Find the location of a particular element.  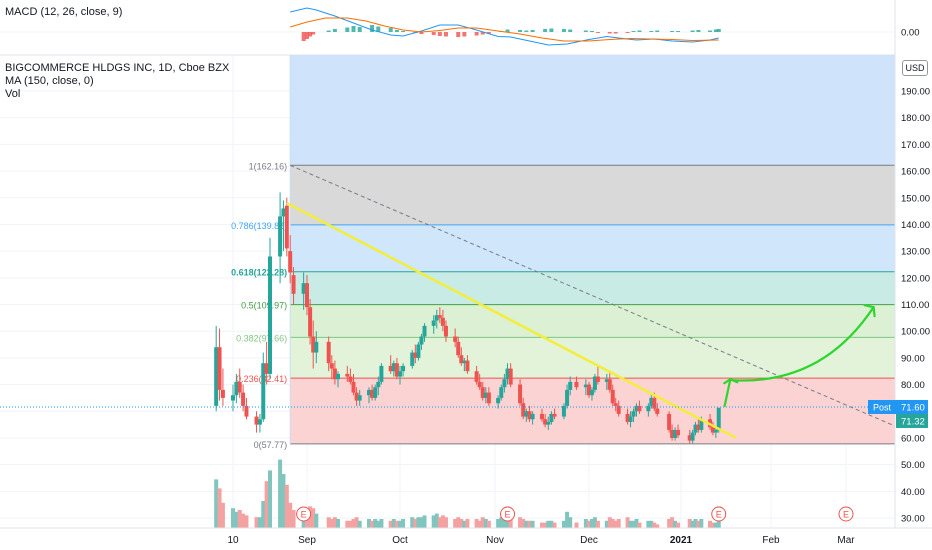

earnings-marker-label: E is located at coordinates (719, 515).